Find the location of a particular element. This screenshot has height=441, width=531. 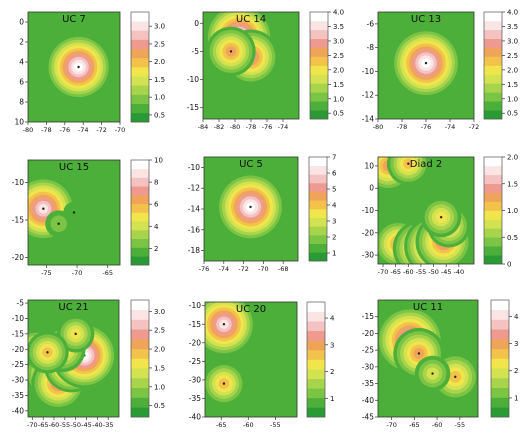

y-tick-label: -45 is located at coordinates (368, 417).